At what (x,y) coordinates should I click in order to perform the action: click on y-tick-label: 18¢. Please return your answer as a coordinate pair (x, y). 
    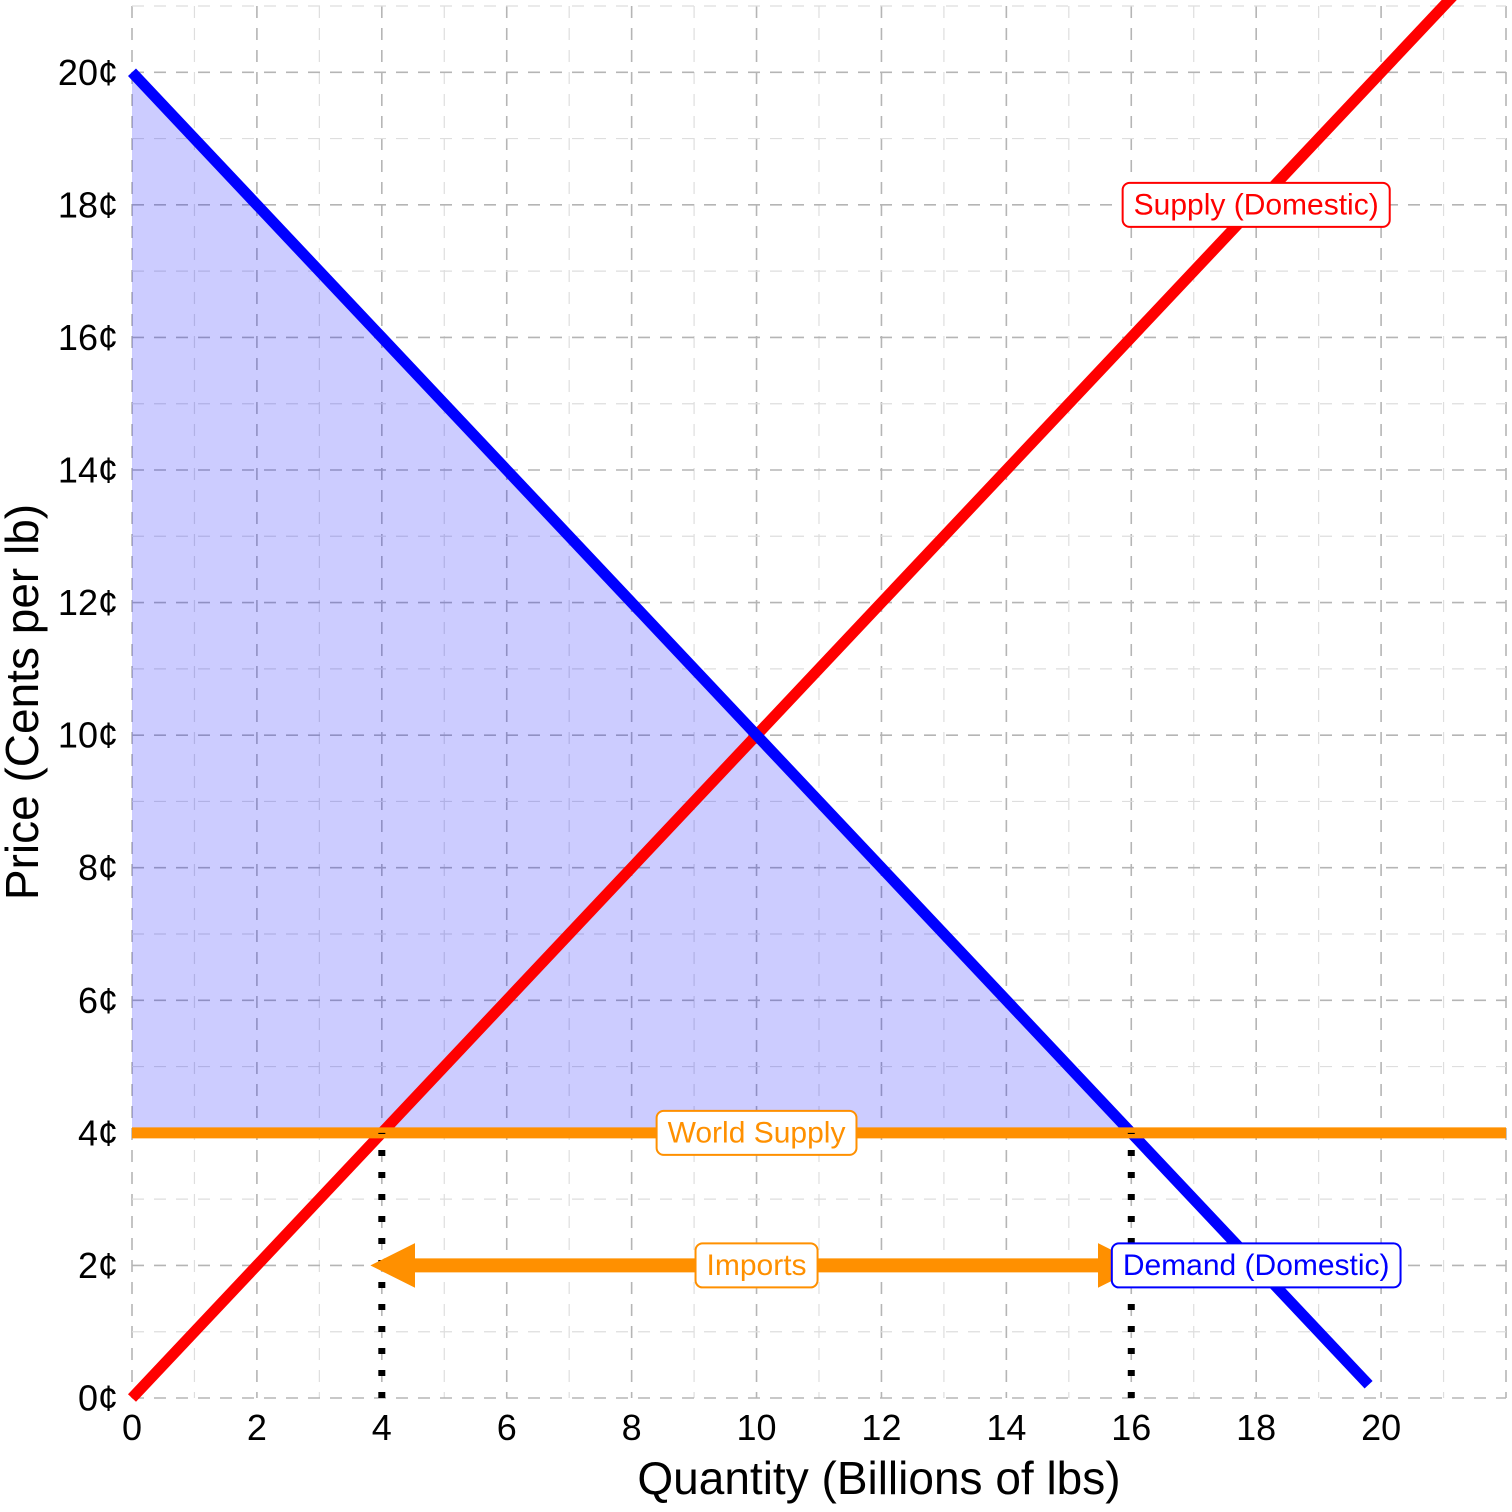
    Looking at the image, I should click on (88, 204).